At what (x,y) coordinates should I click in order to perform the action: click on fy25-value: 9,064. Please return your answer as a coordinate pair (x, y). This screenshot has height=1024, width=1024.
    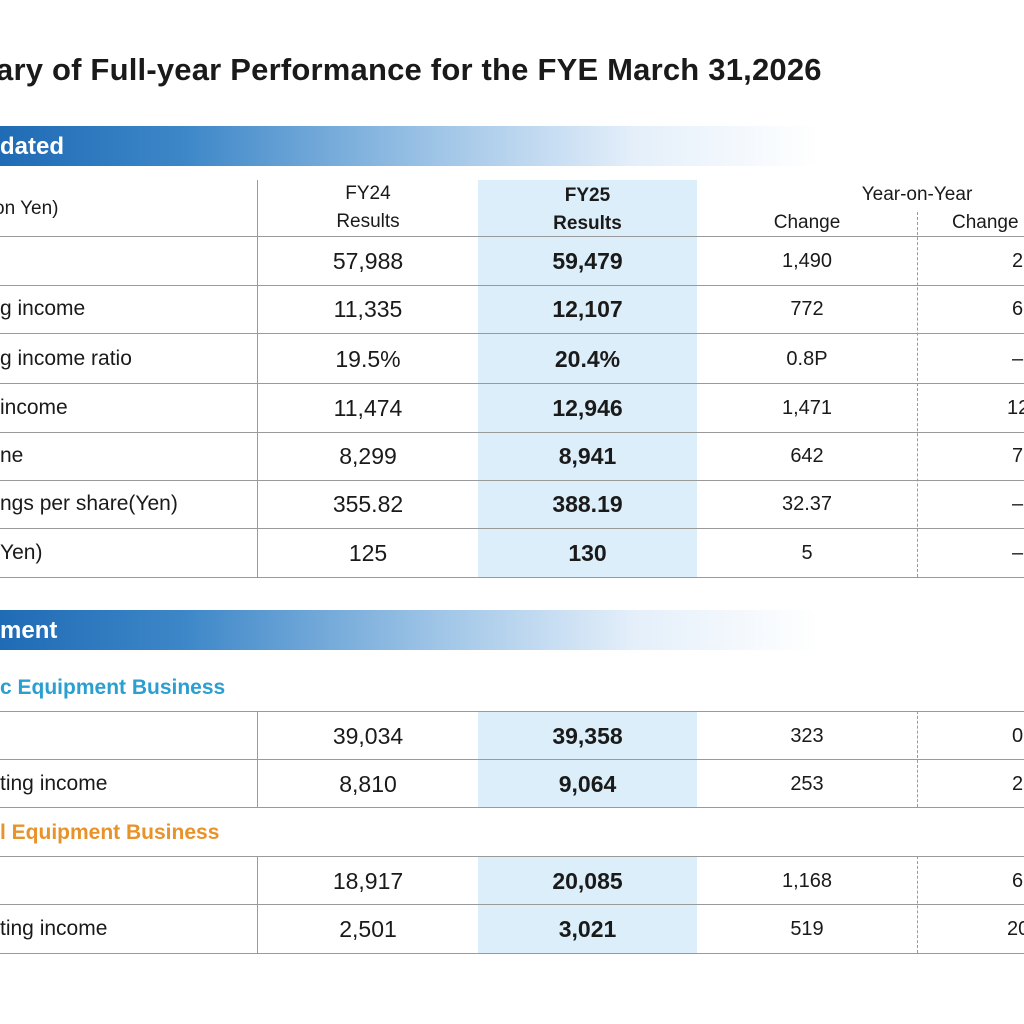
    Looking at the image, I should click on (587, 784).